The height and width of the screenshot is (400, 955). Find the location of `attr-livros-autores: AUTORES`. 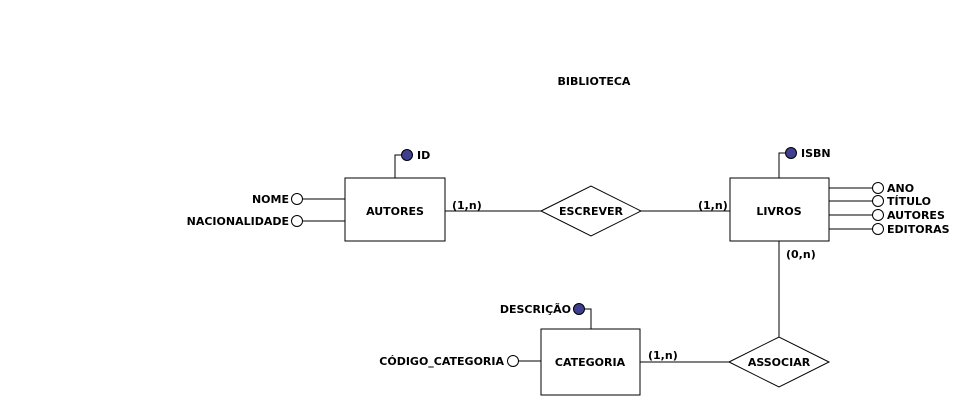

attr-livros-autores: AUTORES is located at coordinates (908, 215).